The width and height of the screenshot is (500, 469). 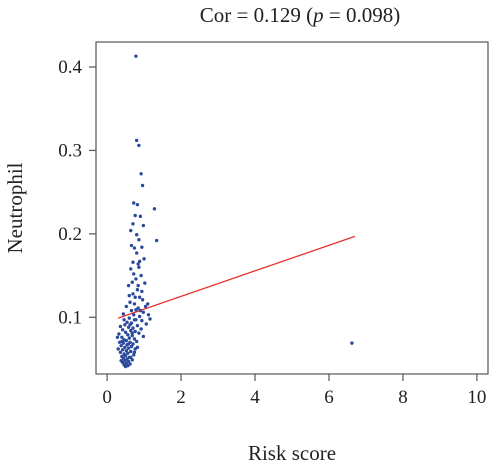 I want to click on regression-line, so click(x=236, y=277).